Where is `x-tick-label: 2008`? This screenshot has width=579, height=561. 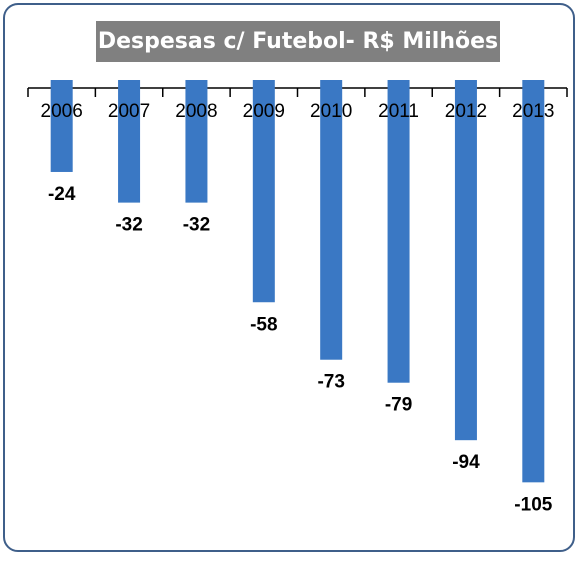
x-tick-label: 2008 is located at coordinates (196, 111).